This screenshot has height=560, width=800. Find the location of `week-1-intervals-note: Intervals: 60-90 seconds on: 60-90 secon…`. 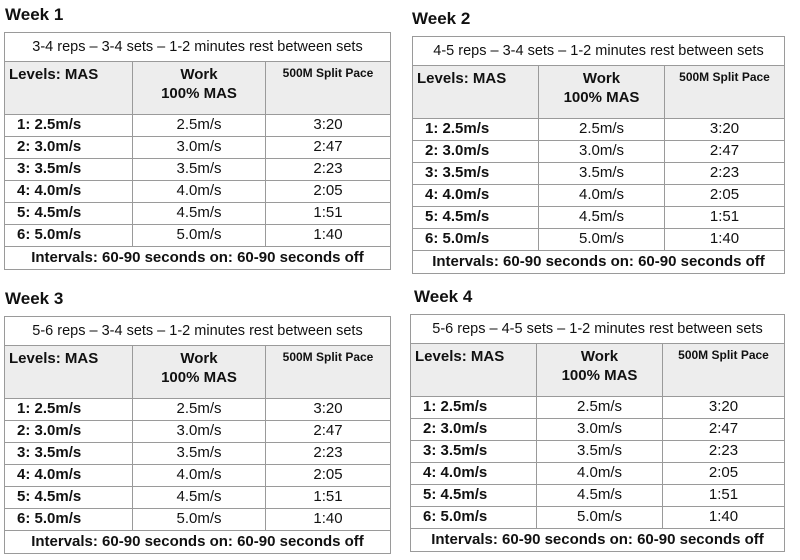

week-1-intervals-note: Intervals: 60-90 seconds on: 60-90 secon… is located at coordinates (197, 258).